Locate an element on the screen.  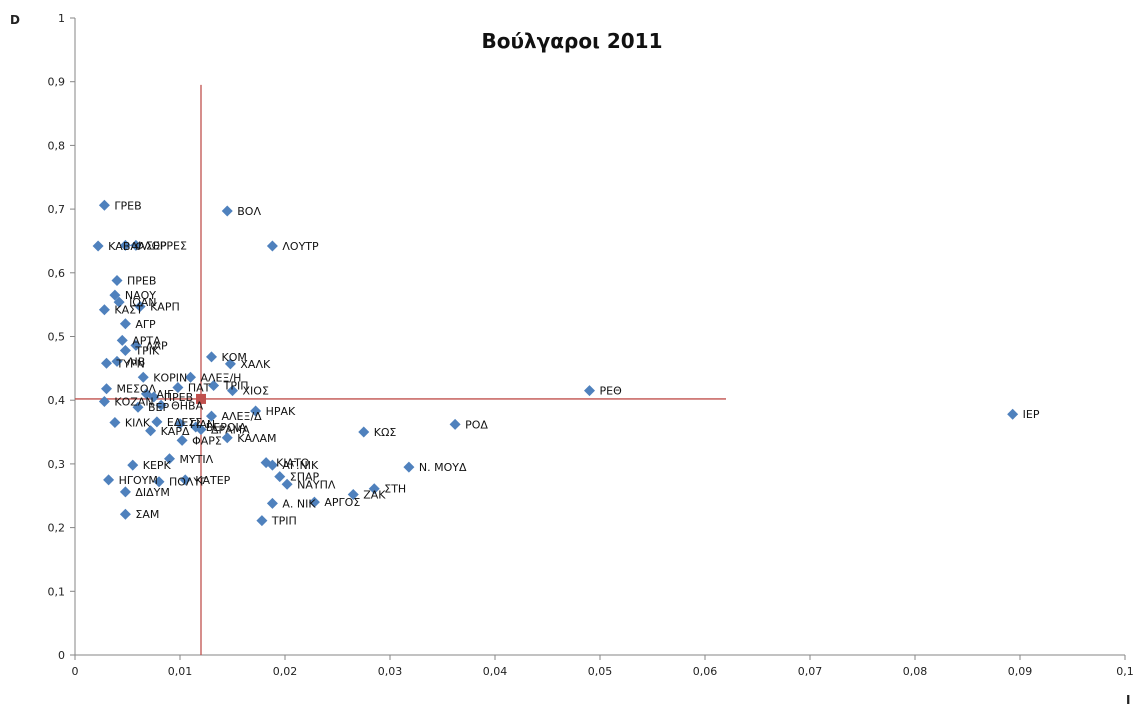
point-label: ΜΥΤΙΛ is located at coordinates (197, 459).